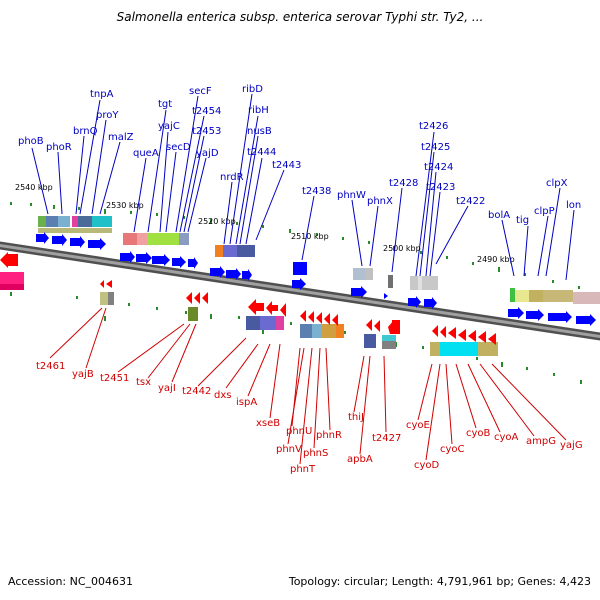  I want to click on gene-label-forward: tgt, so click(165, 104).